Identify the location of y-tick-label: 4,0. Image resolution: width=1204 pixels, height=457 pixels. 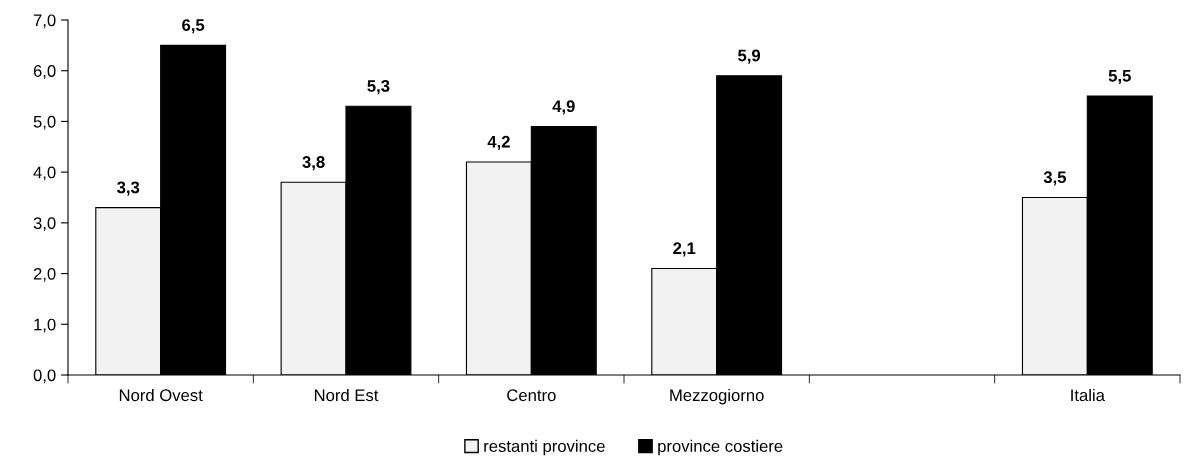
(44, 173).